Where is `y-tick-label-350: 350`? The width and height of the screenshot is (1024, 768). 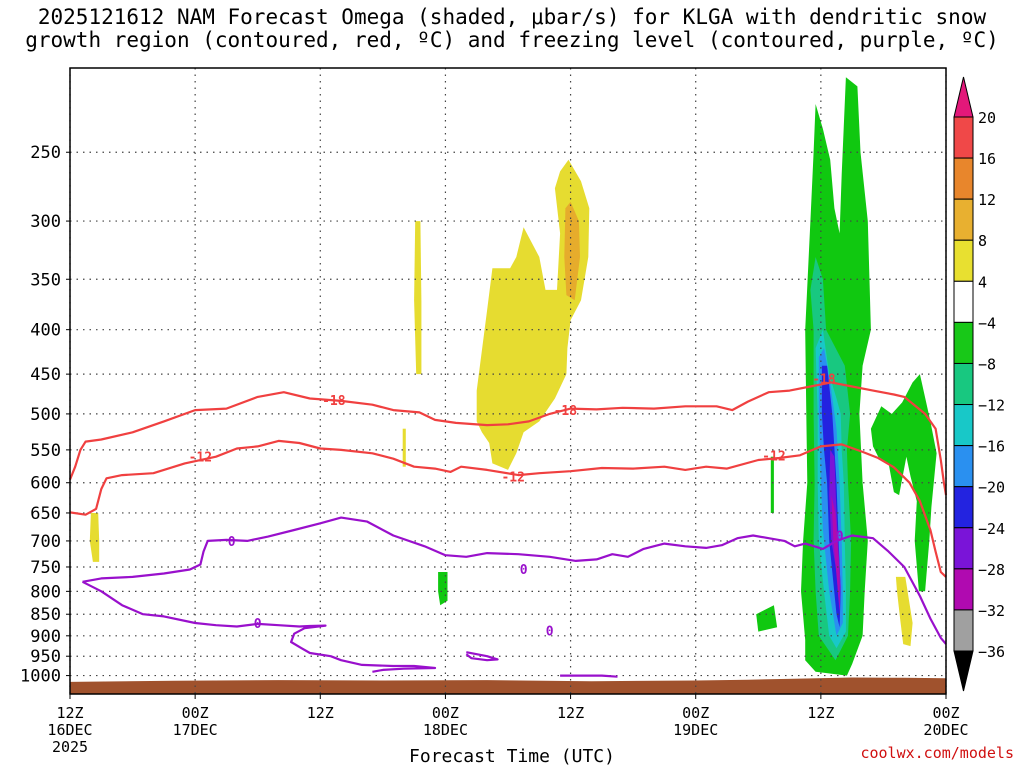
y-tick-label-350: 350 is located at coordinates (45, 280).